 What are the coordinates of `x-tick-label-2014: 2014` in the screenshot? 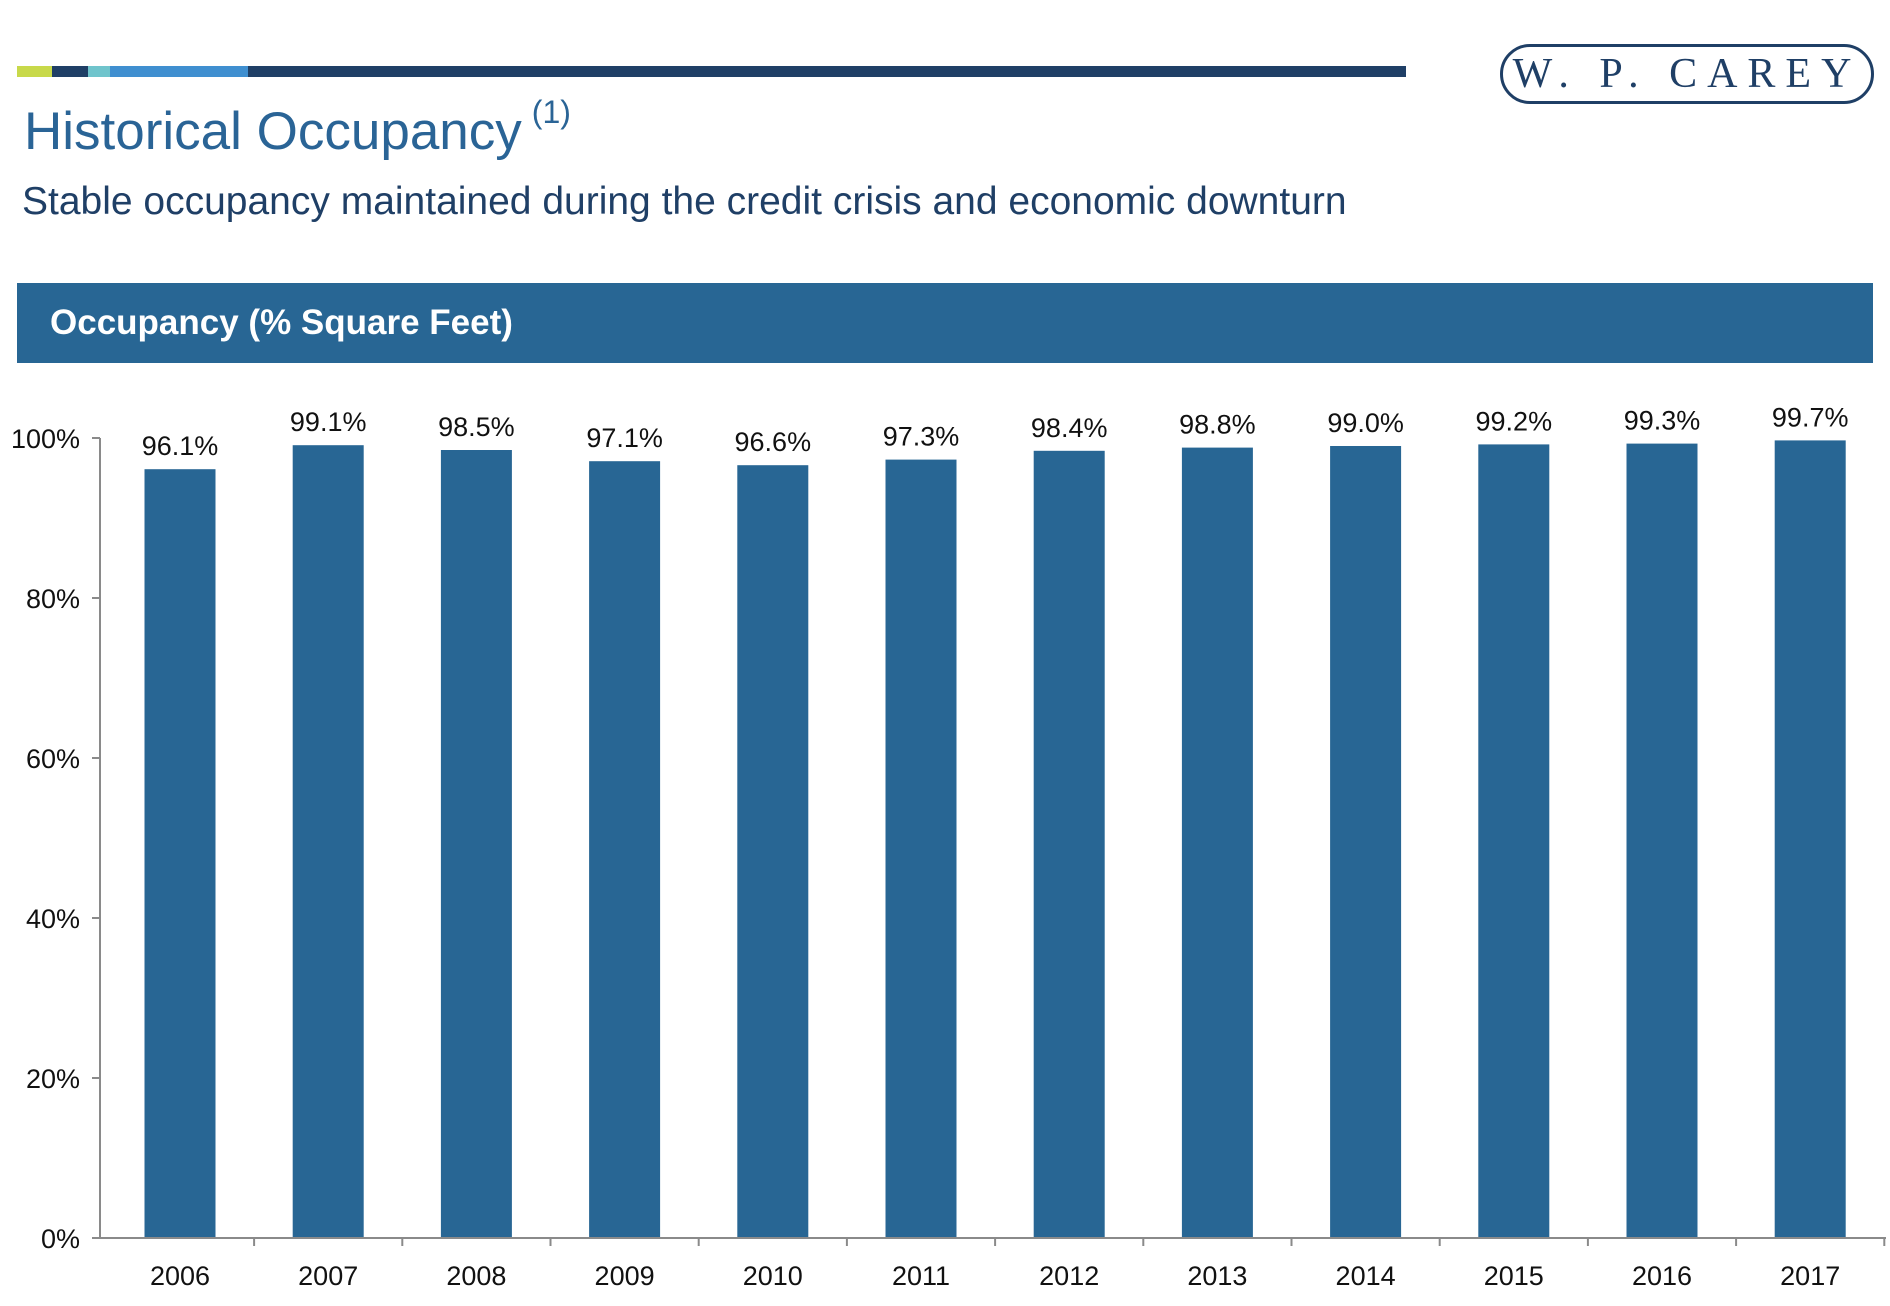 It's located at (1366, 1276).